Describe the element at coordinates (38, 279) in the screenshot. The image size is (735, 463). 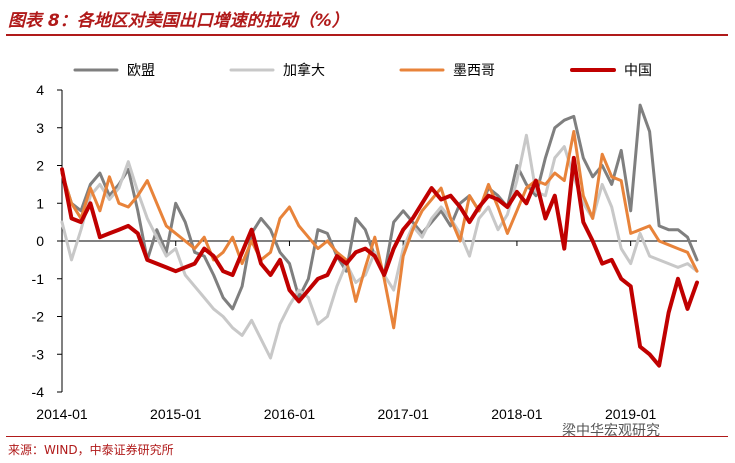
I see `y-tick-label: -1` at that location.